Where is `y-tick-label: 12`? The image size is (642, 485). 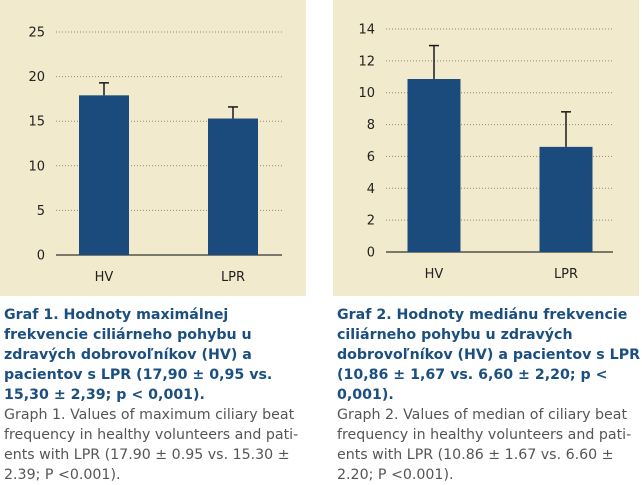 y-tick-label: 12 is located at coordinates (366, 61).